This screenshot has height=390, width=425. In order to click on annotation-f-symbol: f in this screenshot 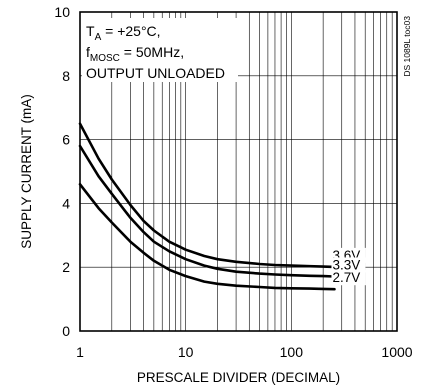, I will do `click(88, 52)`.